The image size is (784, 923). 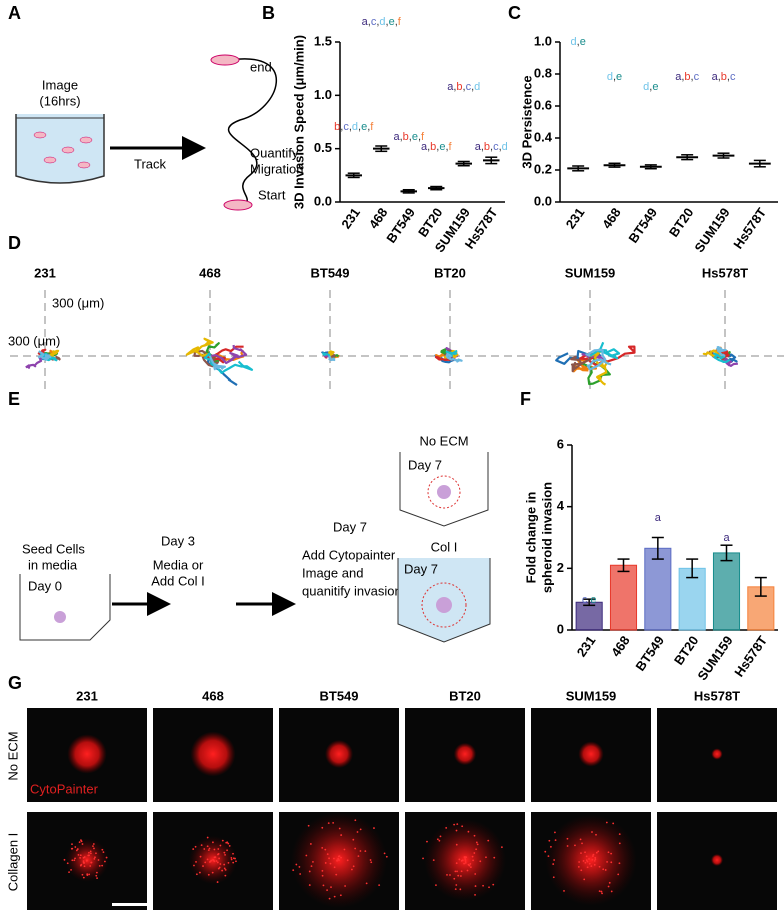 What do you see at coordinates (530, 538) in the screenshot?
I see `y-axis-title: Fold change in` at bounding box center [530, 538].